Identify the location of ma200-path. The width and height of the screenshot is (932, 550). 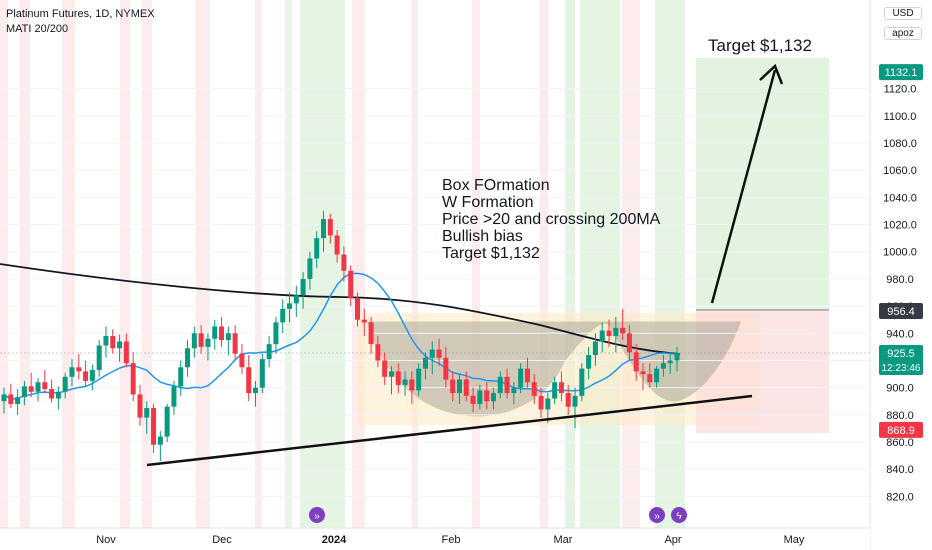
(340, 309).